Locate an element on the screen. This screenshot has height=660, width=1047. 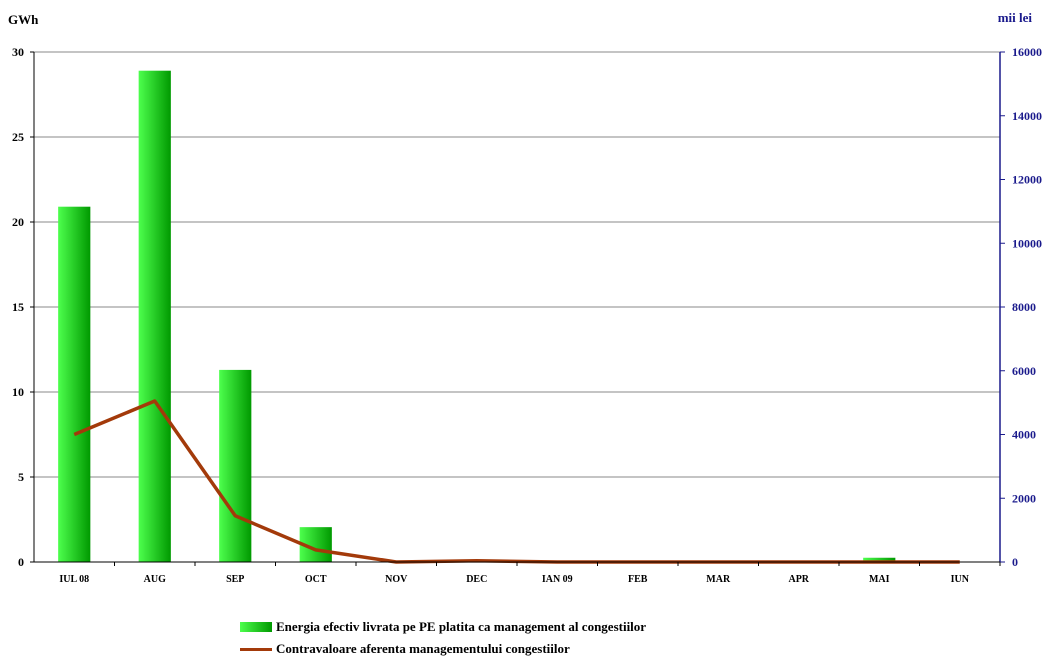
right-tick-label: 8000 is located at coordinates (1024, 307).